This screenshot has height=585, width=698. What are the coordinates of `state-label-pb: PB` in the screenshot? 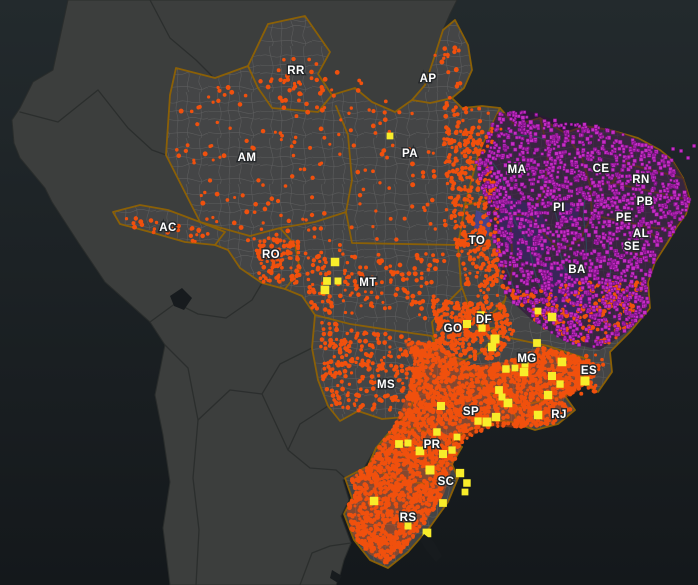 It's located at (645, 202).